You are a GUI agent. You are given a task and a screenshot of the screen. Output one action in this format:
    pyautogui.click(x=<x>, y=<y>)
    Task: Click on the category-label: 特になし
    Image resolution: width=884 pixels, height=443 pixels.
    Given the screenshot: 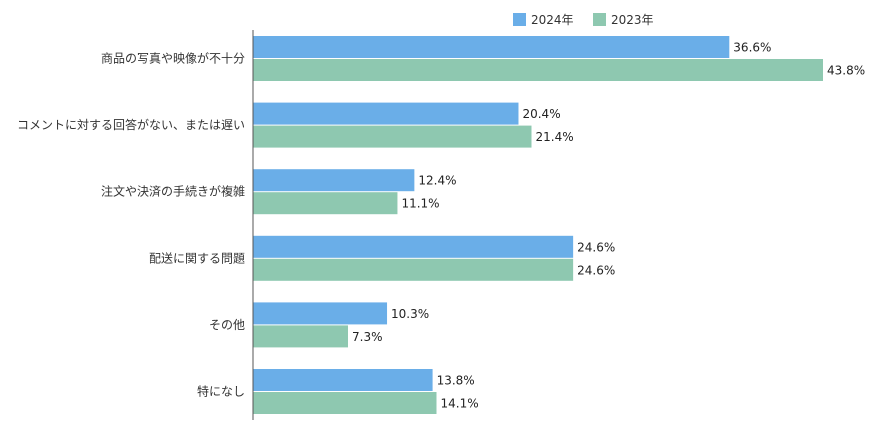 What is the action you would take?
    pyautogui.click(x=221, y=391)
    